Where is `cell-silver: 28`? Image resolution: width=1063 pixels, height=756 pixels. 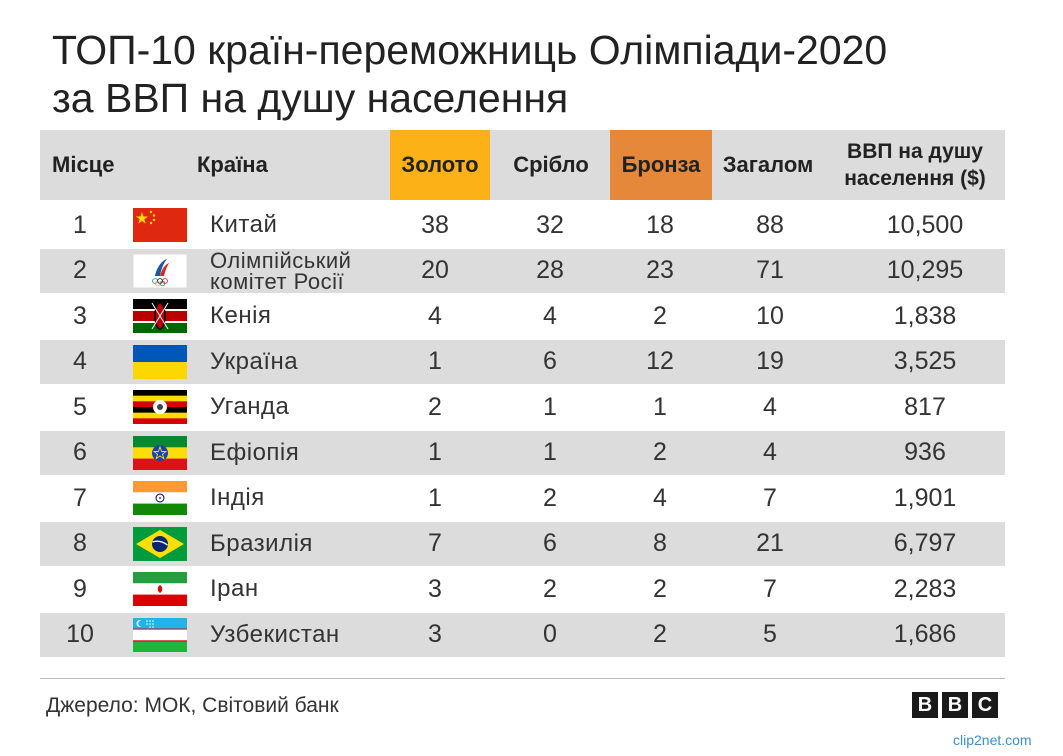
cell-silver: 28 is located at coordinates (550, 270).